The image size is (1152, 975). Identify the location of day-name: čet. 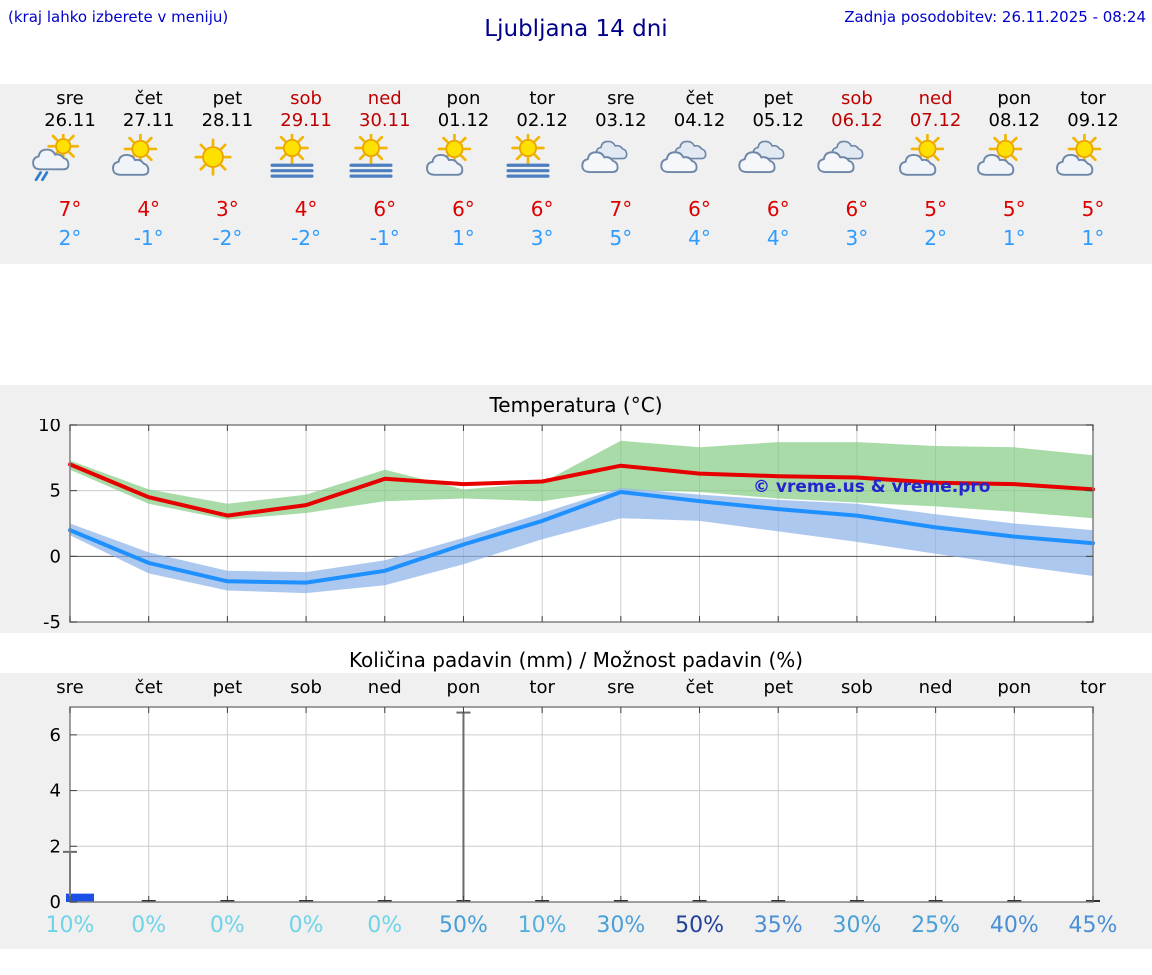
(148, 98).